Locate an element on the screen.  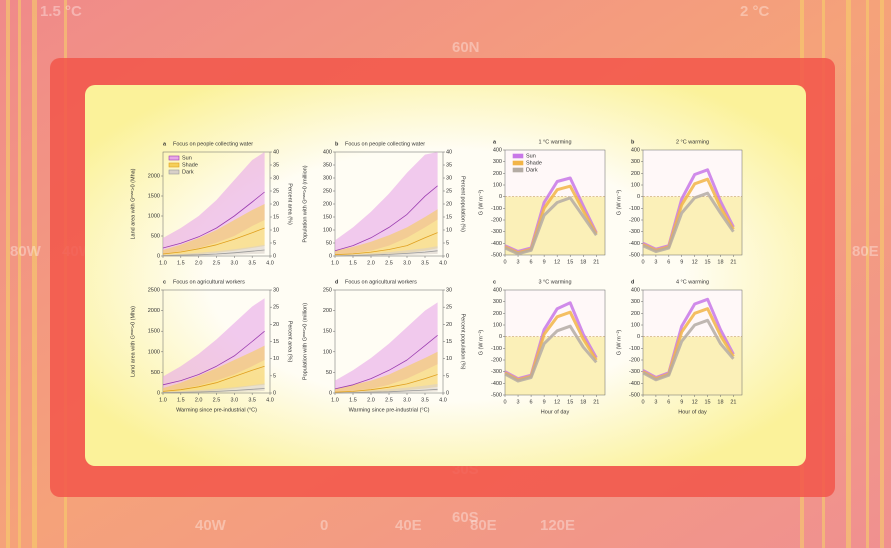
legend-label: Sun is located at coordinates (187, 158).